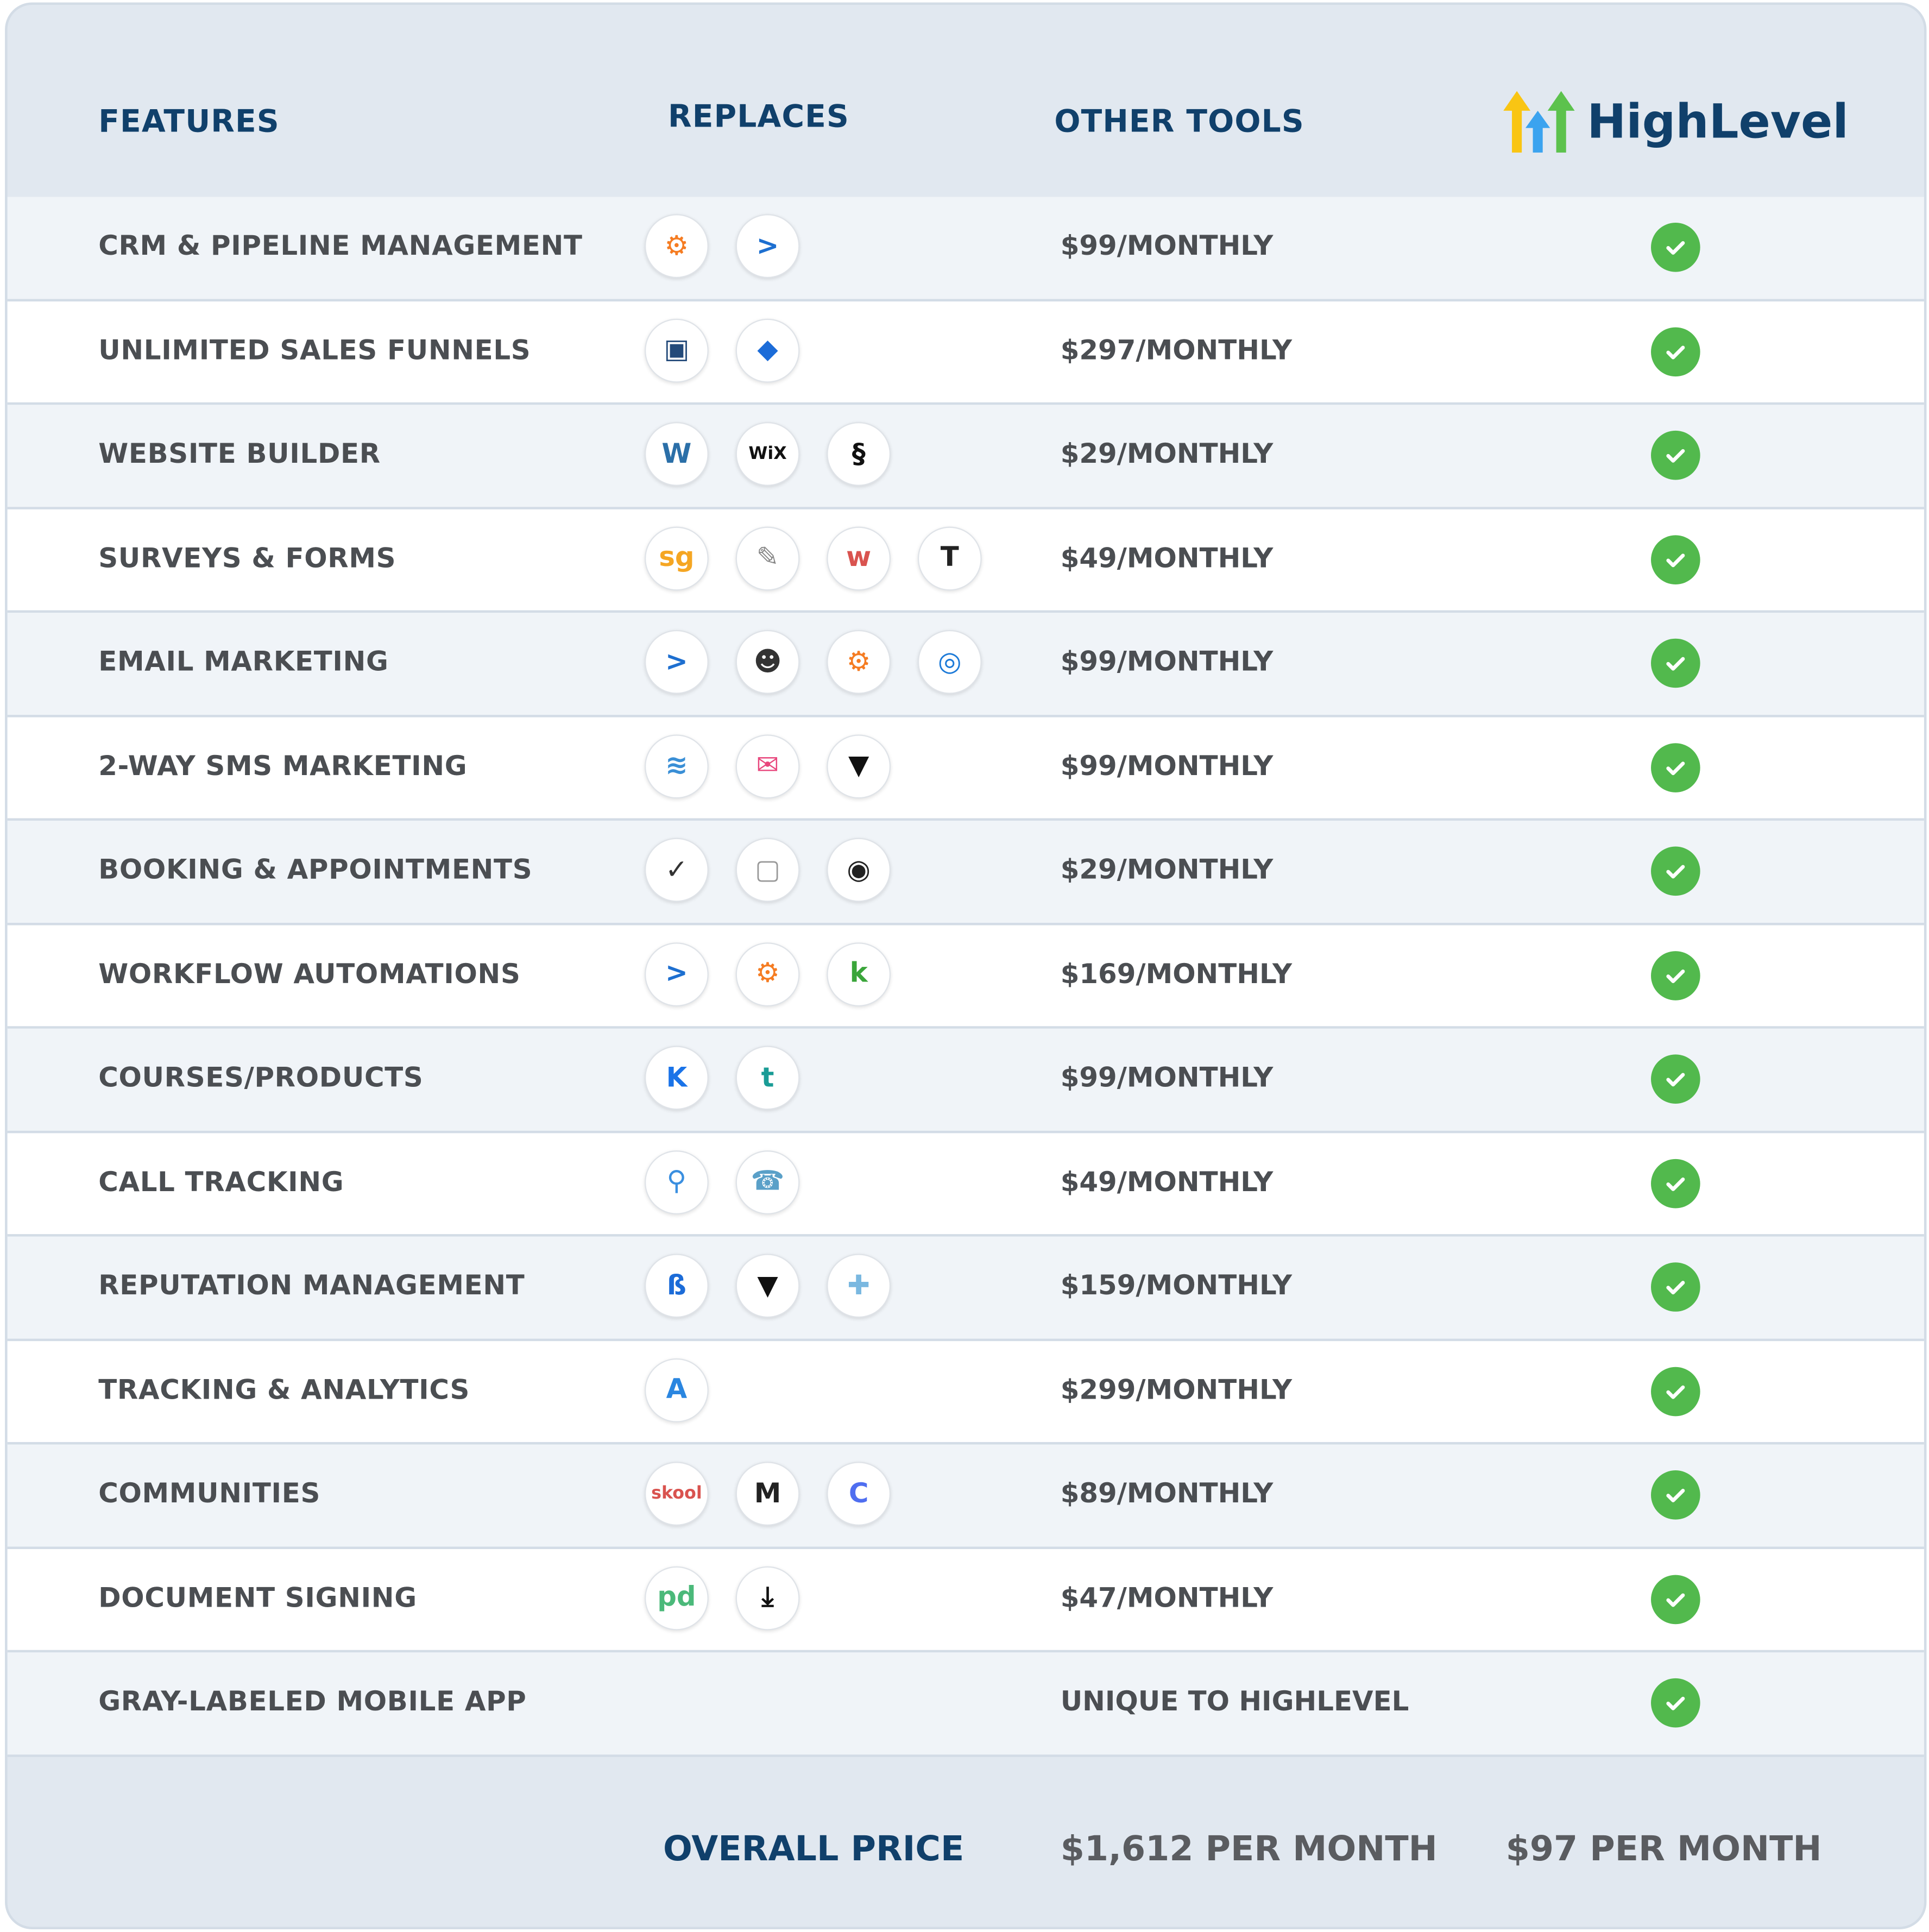  I want to click on skool-icon: skool, so click(677, 1494).